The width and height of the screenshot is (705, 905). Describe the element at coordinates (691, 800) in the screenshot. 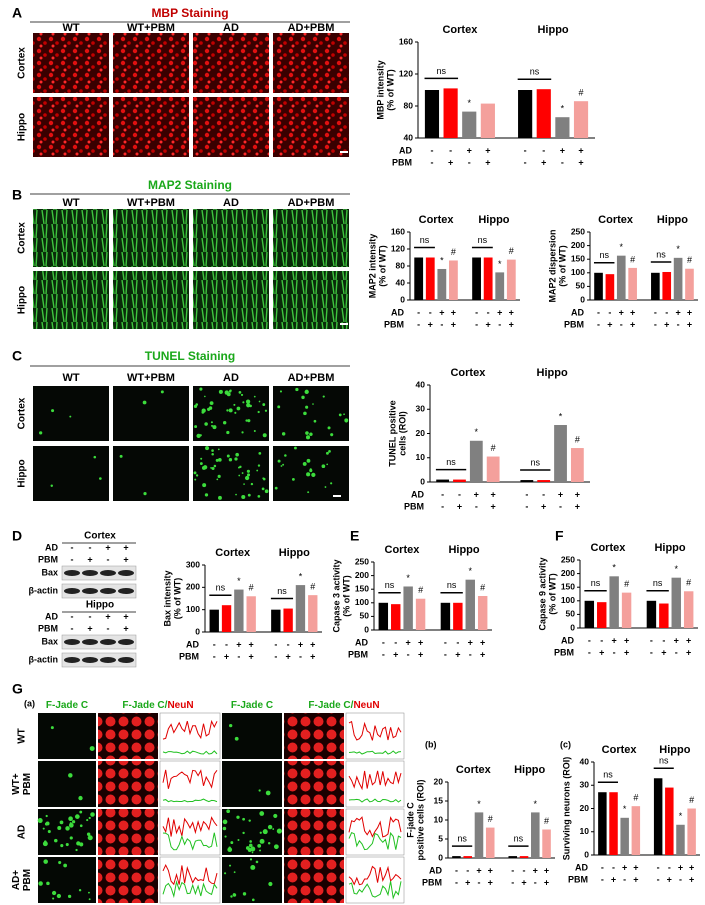

I see `significance-mark: #` at that location.